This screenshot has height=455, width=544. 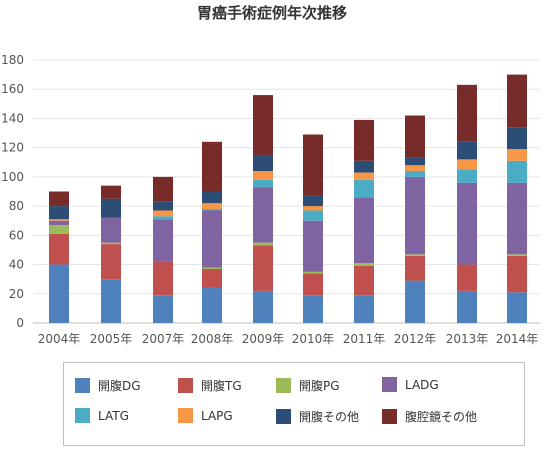 I want to click on y-tick-label: 80, so click(x=16, y=206).